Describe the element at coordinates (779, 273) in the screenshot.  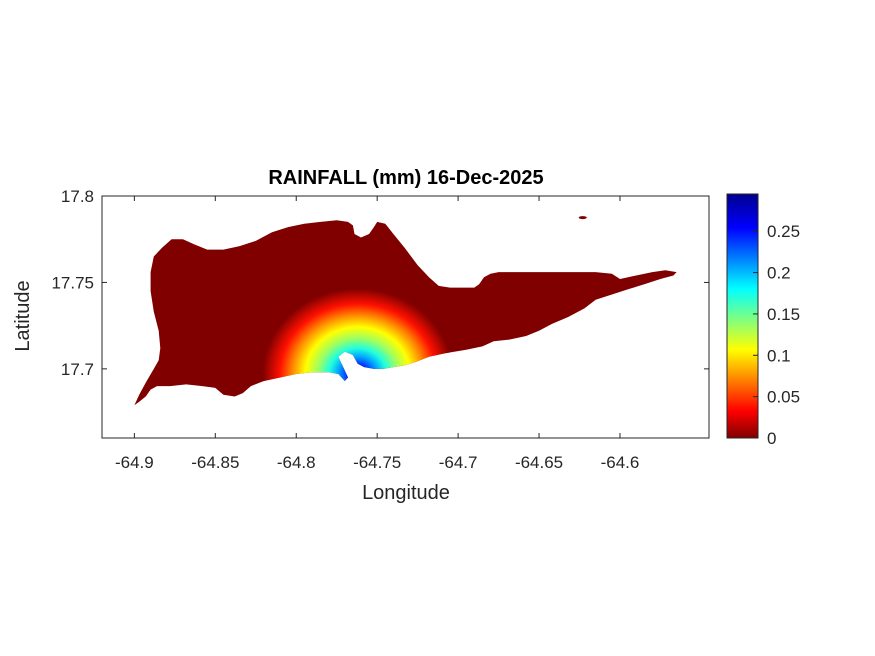
I see `colorbar-tick-label: 0.2` at that location.